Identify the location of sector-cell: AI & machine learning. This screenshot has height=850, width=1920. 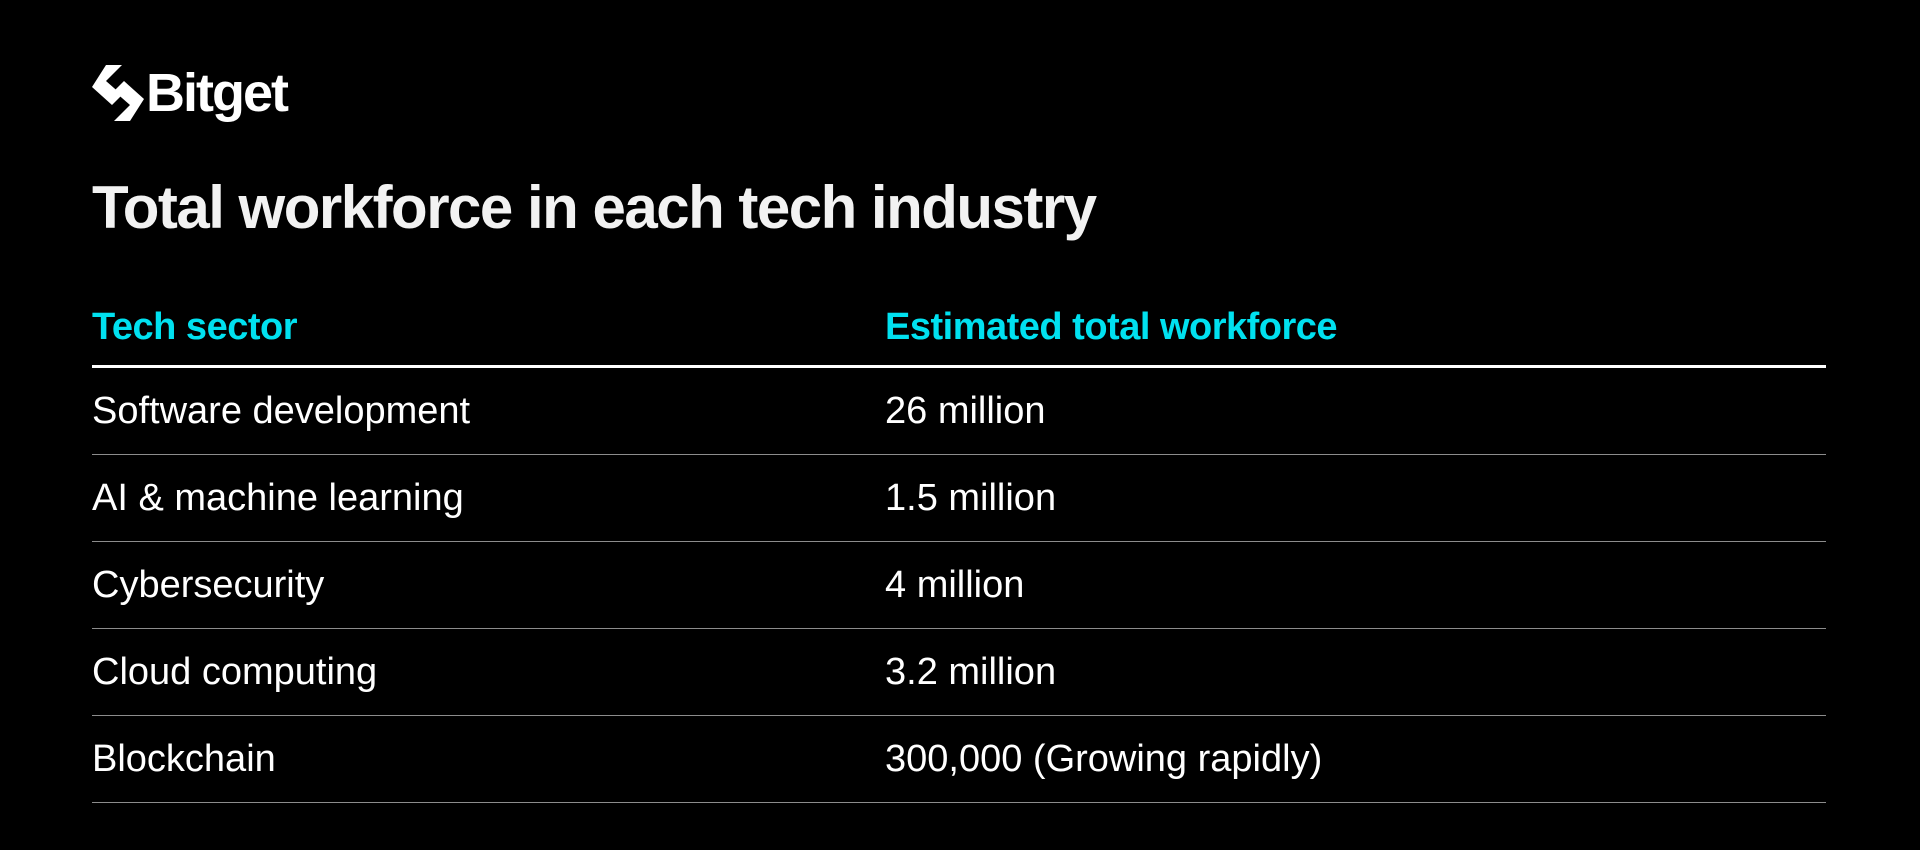
(278, 497).